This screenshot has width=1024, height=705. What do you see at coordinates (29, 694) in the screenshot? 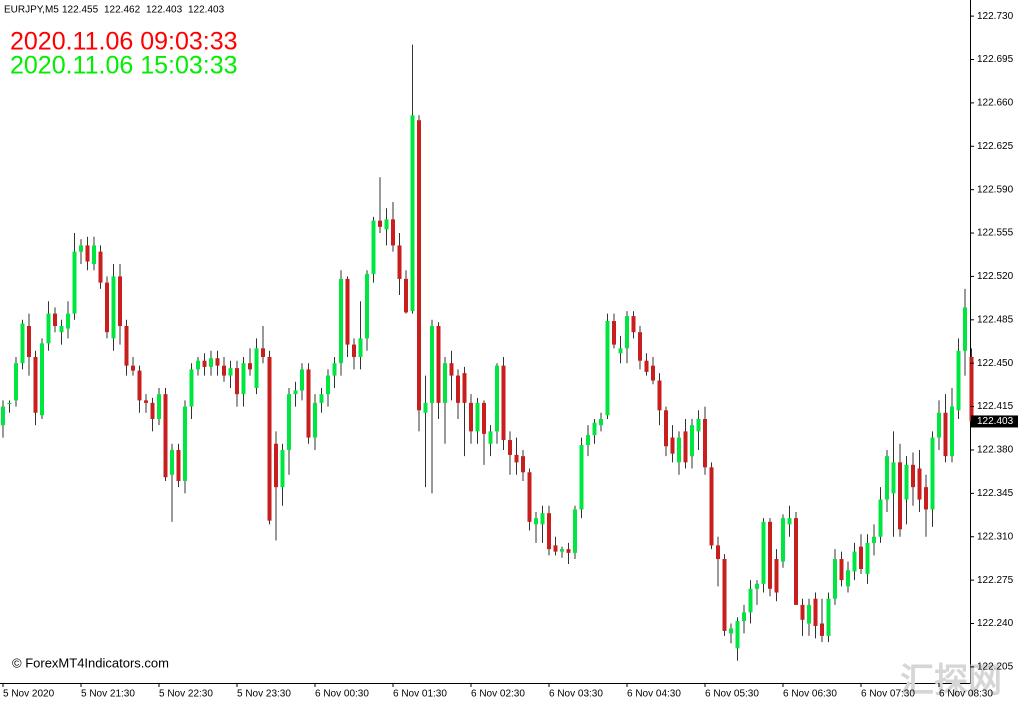
I see `x-tick-label: 5 Nov 2020` at bounding box center [29, 694].